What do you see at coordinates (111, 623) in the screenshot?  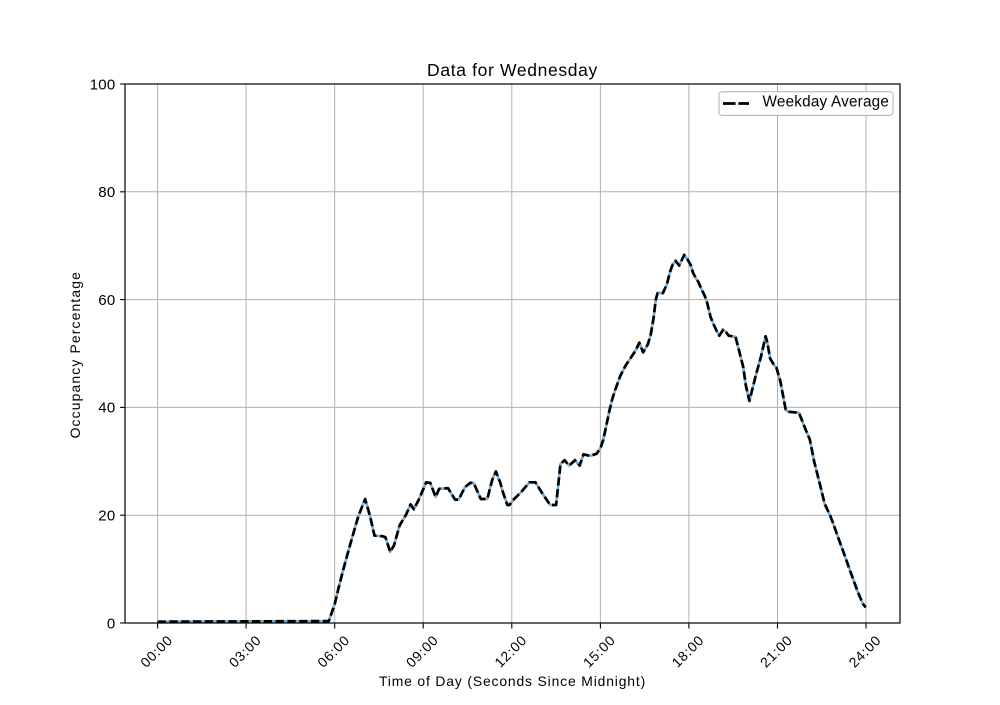 I see `svg-text: 0` at bounding box center [111, 623].